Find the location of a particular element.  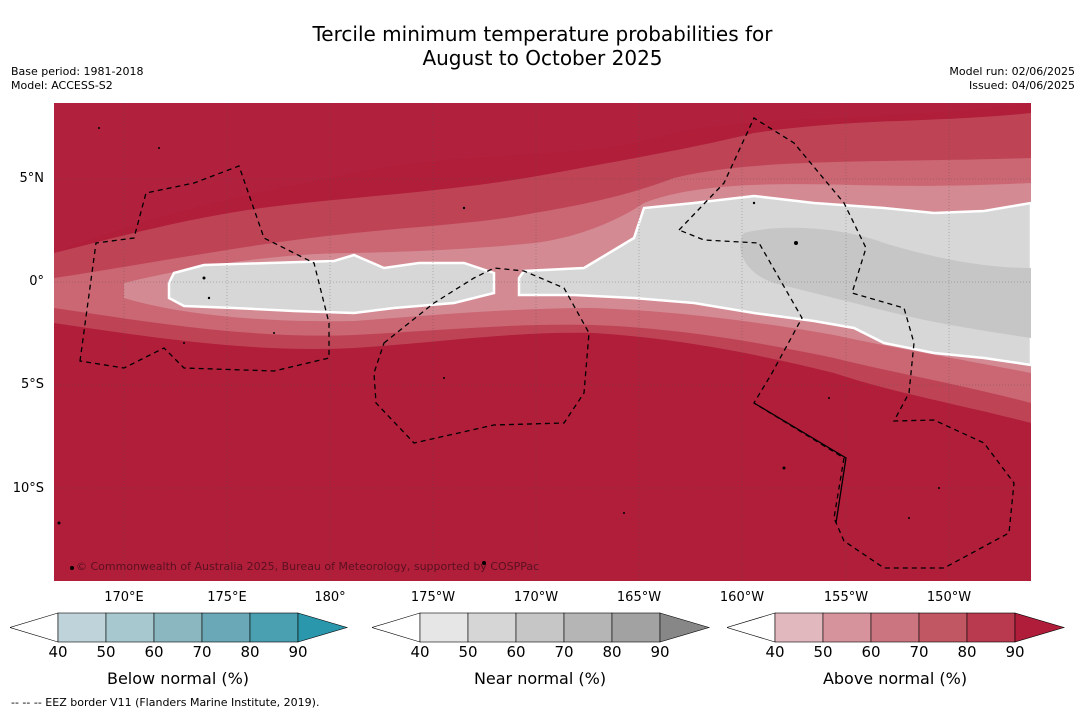

issued-date: Issued: 04/06/2025 is located at coordinates (1021, 85).